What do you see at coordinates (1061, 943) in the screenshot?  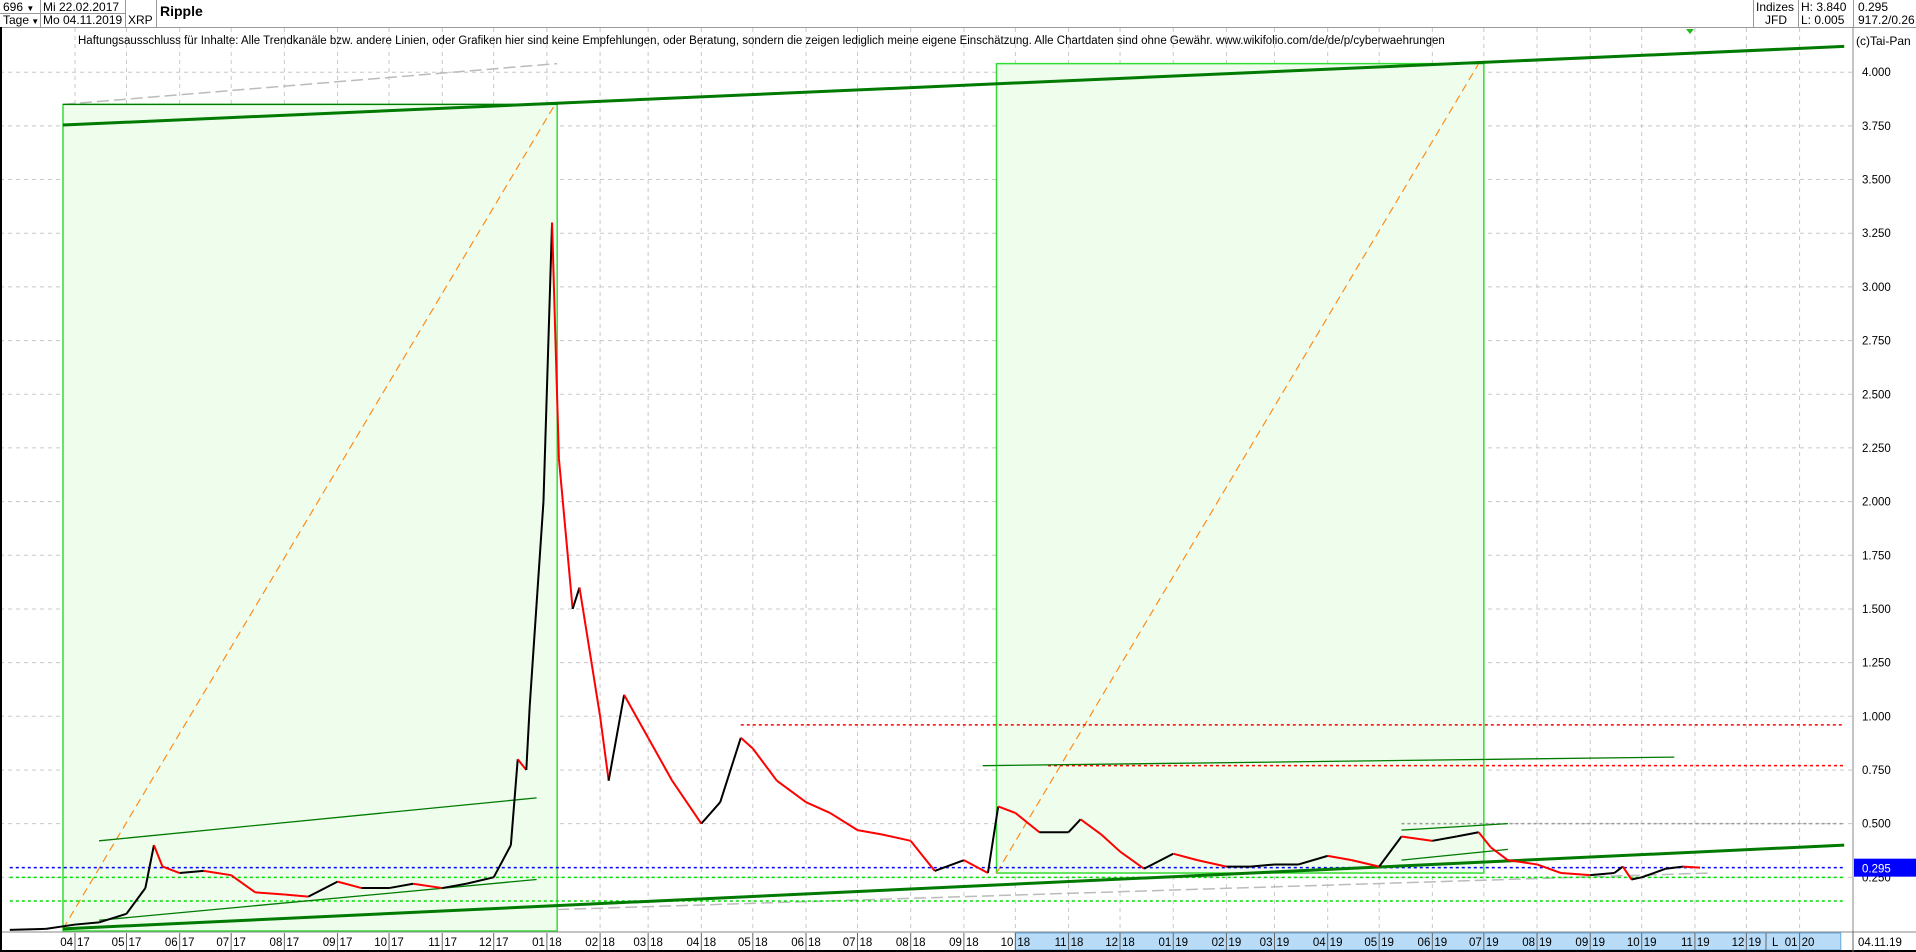 I see `x-tick-label: 11` at bounding box center [1061, 943].